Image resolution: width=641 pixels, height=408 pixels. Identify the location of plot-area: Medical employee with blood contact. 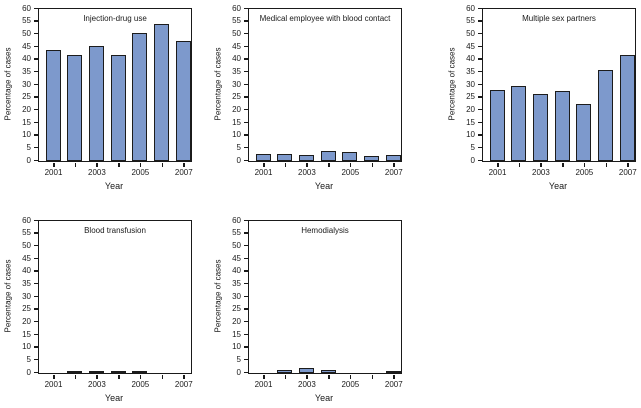
(325, 85).